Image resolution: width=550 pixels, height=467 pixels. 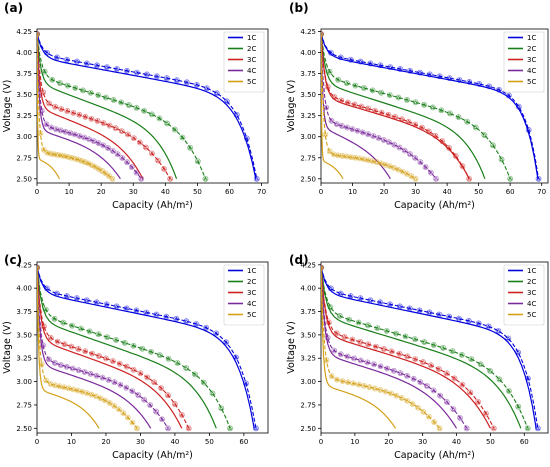 What do you see at coordinates (251, 282) in the screenshot?
I see `legend-label-2C: 2C` at bounding box center [251, 282].